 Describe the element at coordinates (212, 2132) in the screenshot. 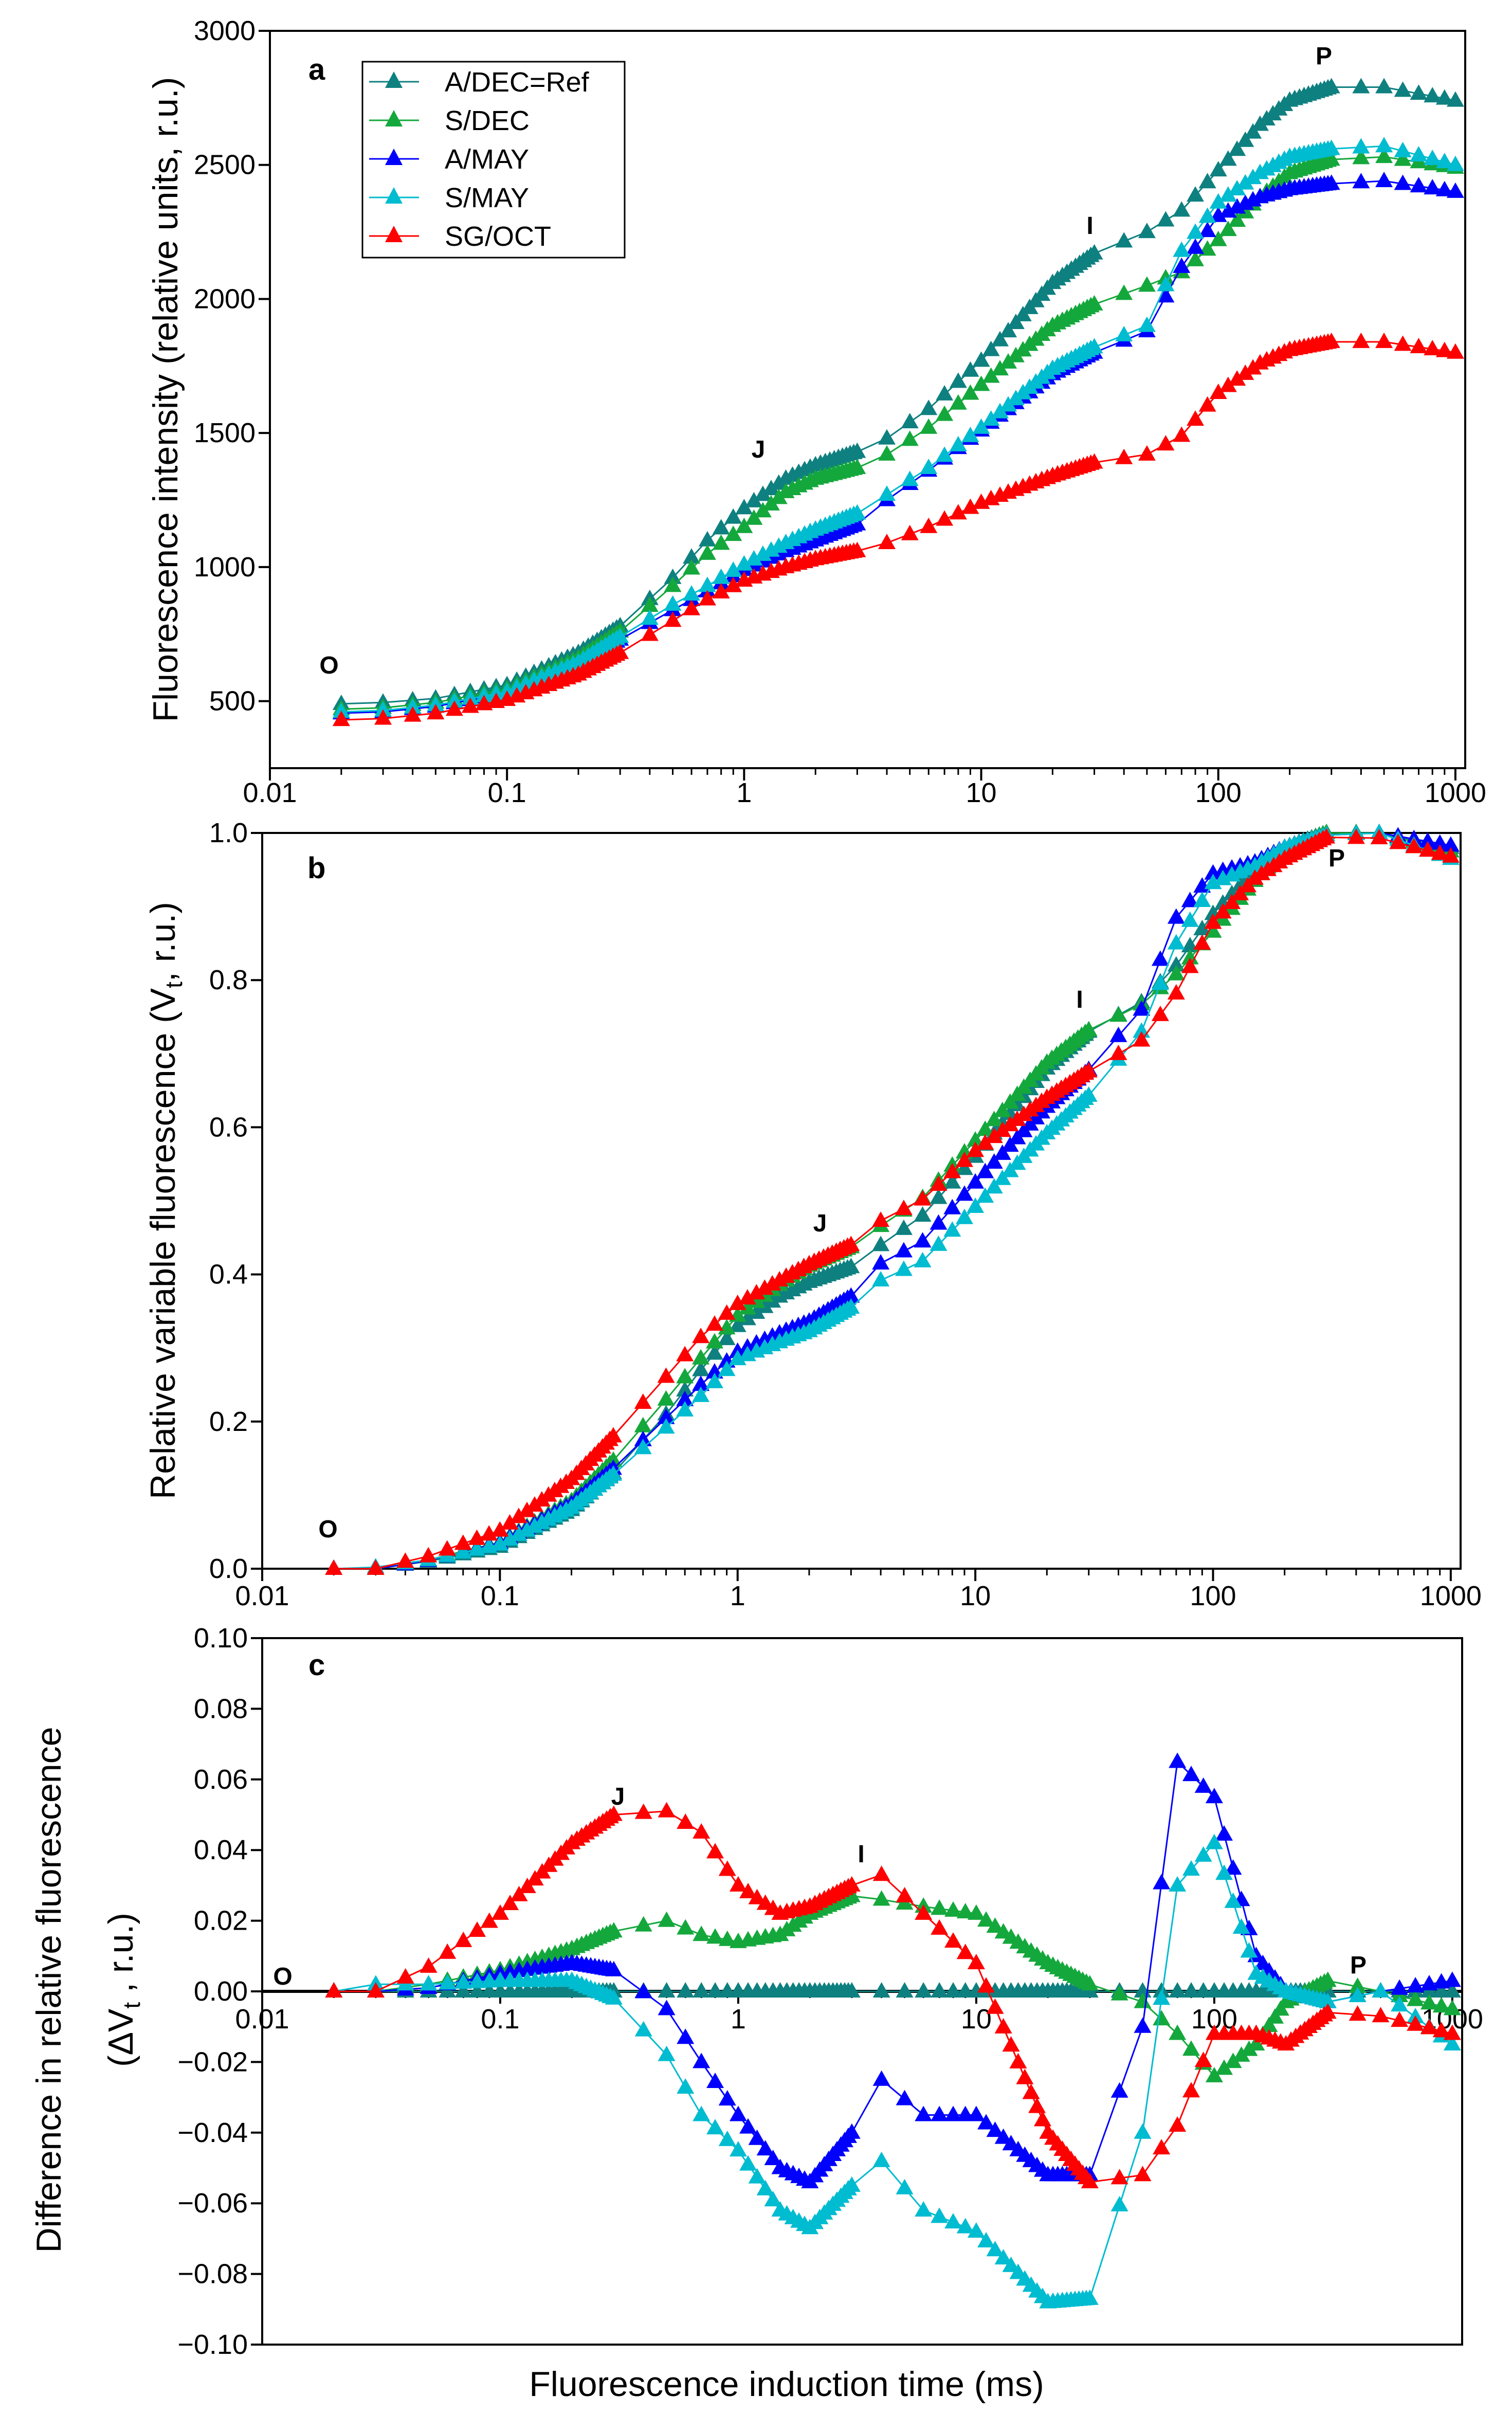

I see `y-tick-label: −0.04` at that location.